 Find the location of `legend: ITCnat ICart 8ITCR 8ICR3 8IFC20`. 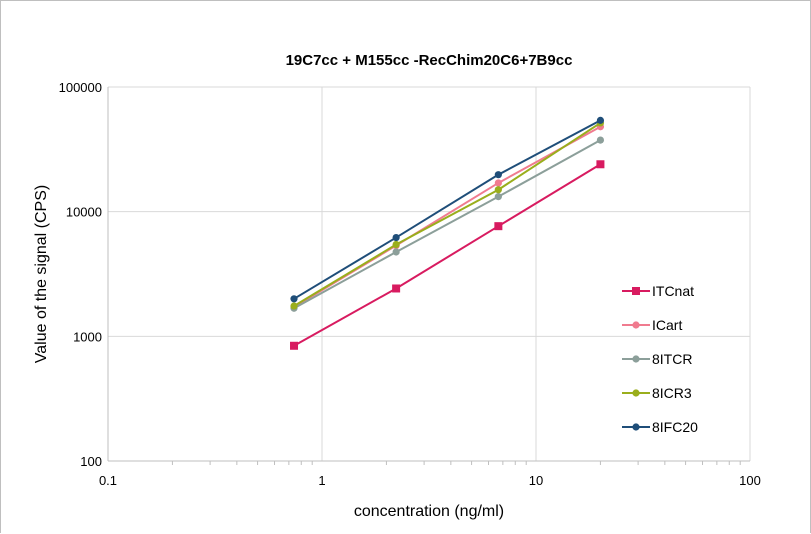

legend: ITCnat ICart 8ITCR 8ICR3 8IFC20 is located at coordinates (660, 359).